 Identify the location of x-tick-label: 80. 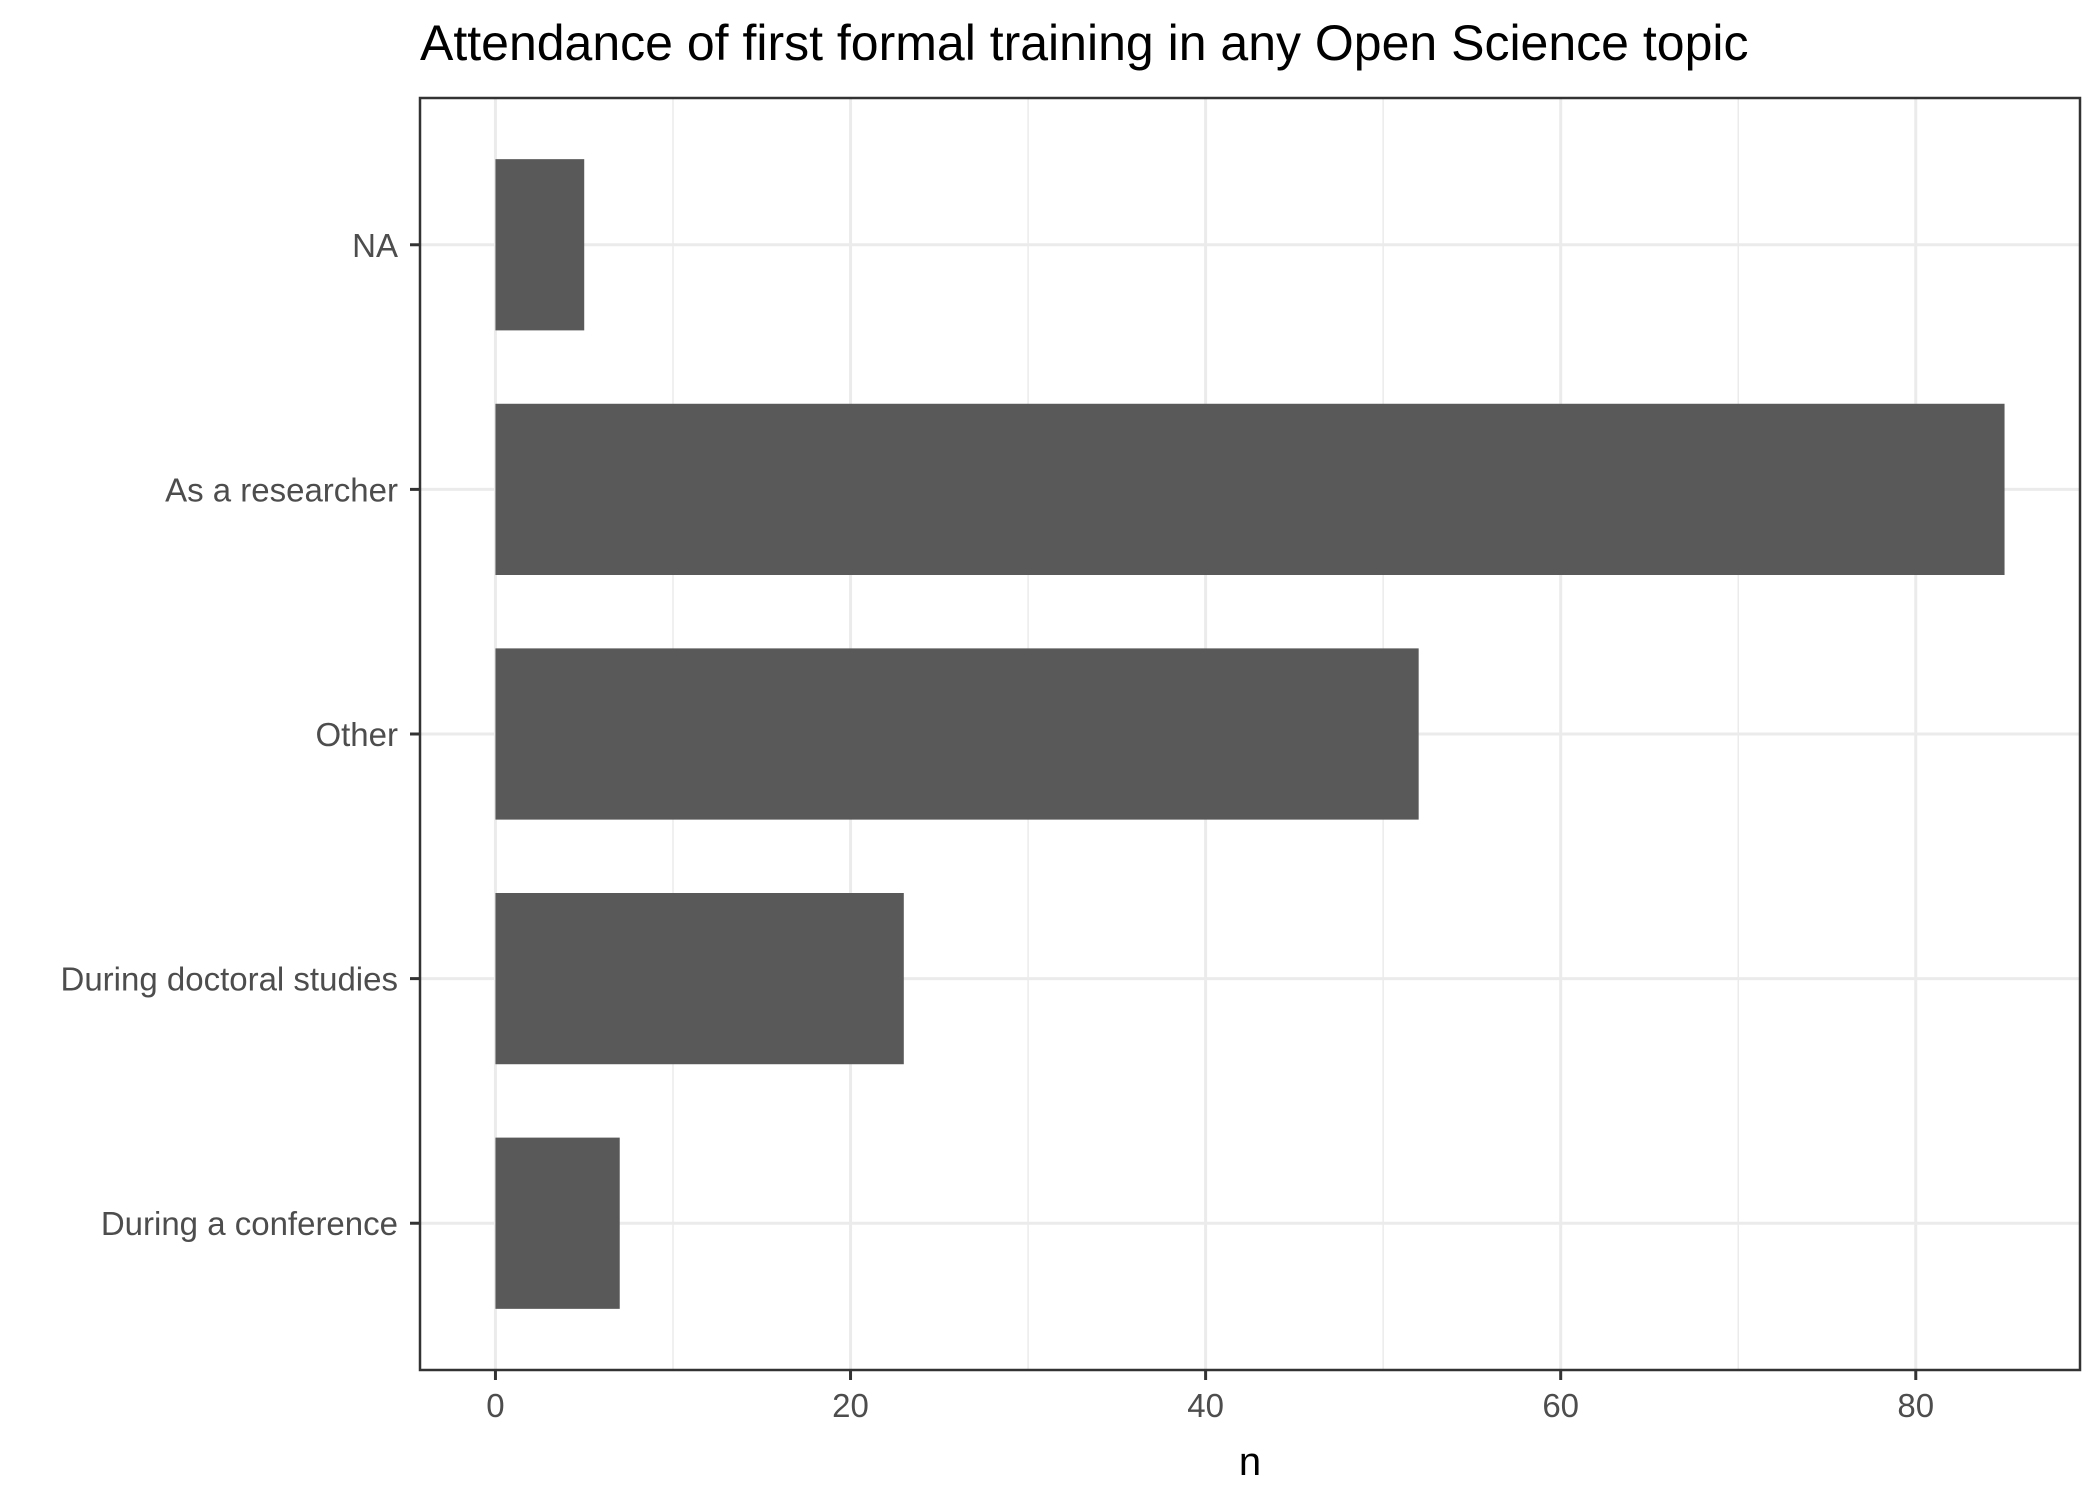
(1915, 1405).